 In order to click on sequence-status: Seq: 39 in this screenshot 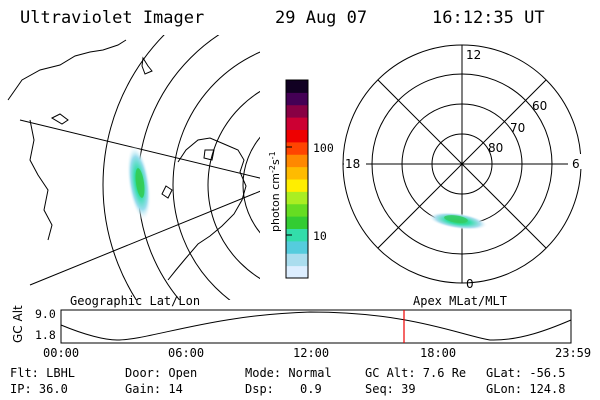, I will do `click(390, 389)`.